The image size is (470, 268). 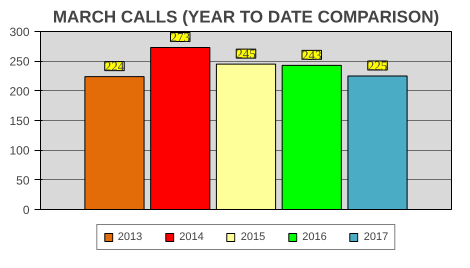 I want to click on y-tick-label: 100, so click(x=19, y=151).